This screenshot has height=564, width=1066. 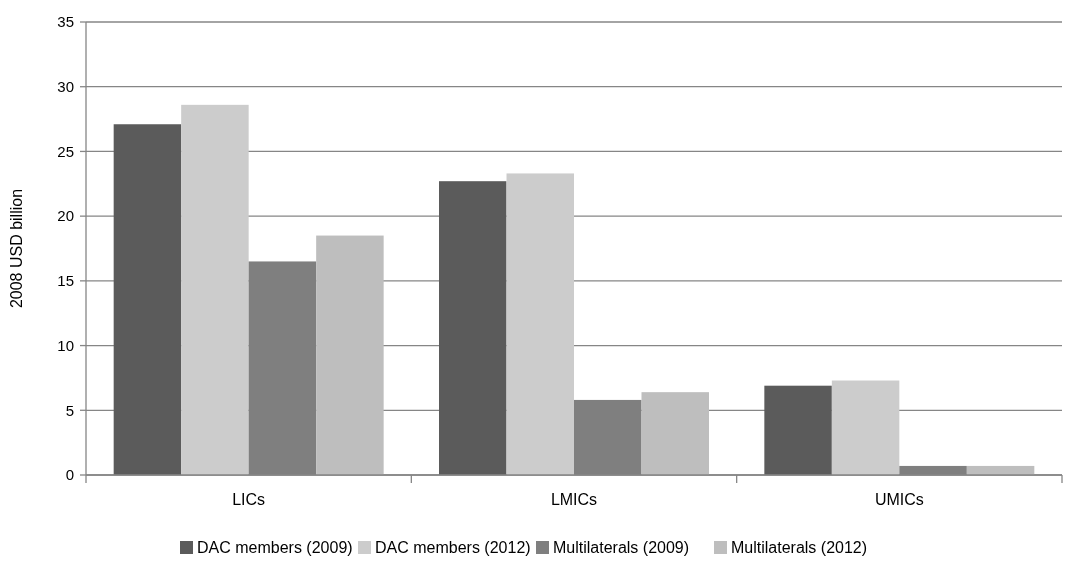 I want to click on y-tick-label: 15, so click(x=65, y=281).